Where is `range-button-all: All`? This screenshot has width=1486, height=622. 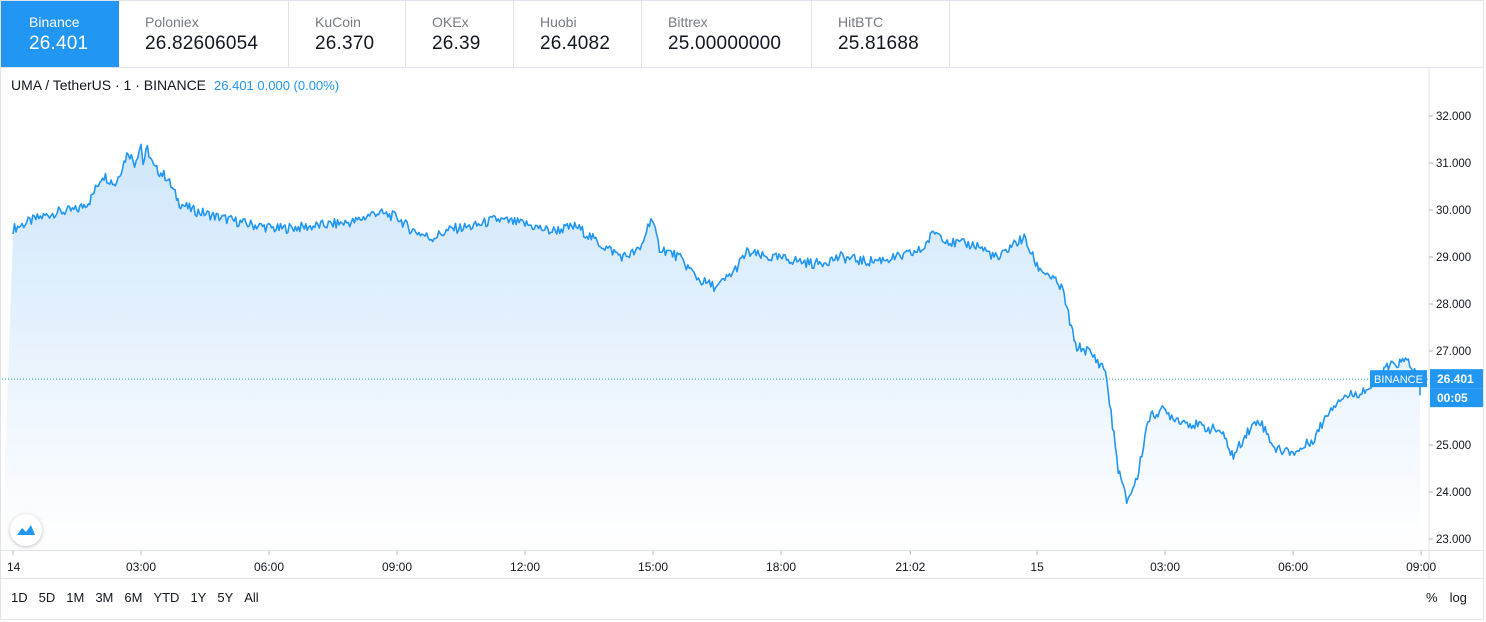 range-button-all: All is located at coordinates (251, 597).